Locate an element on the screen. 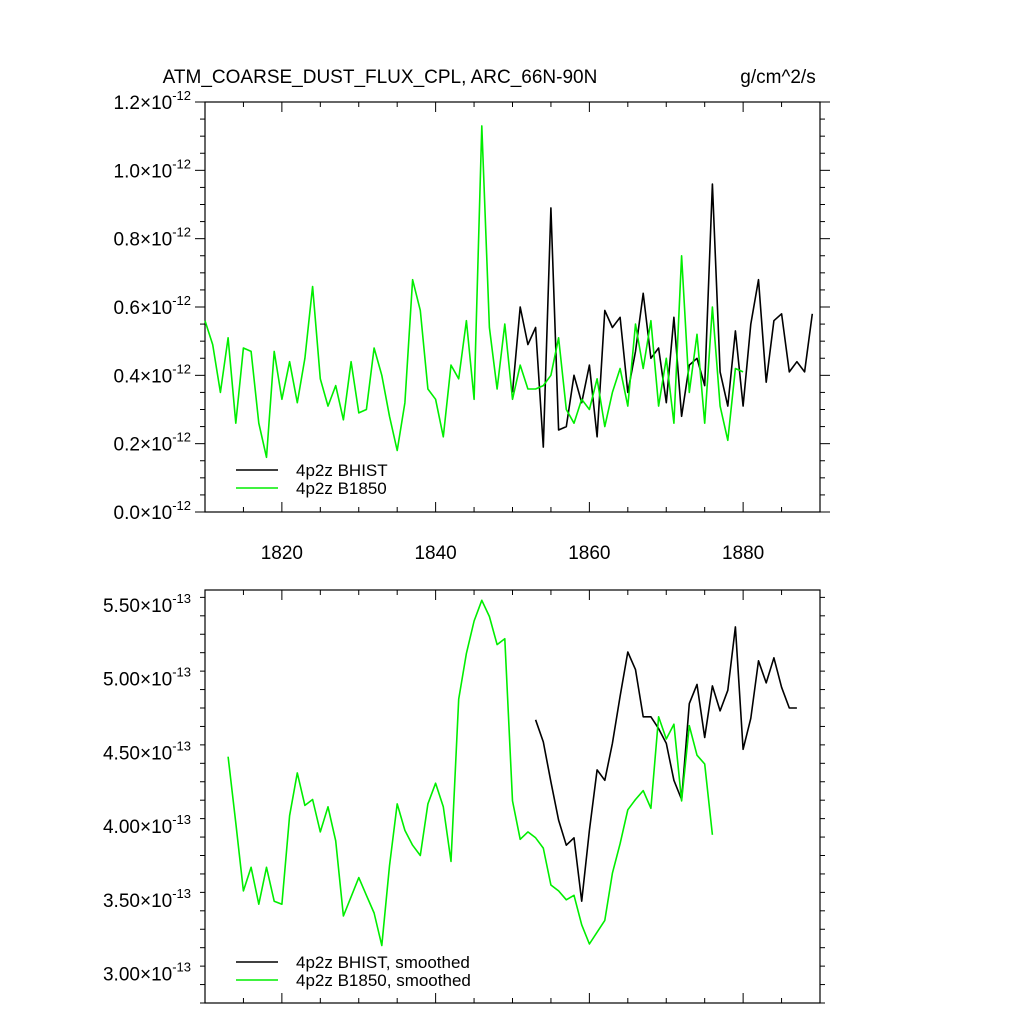 The image size is (1024, 1024). x-tick-label: 1820 is located at coordinates (282, 553).